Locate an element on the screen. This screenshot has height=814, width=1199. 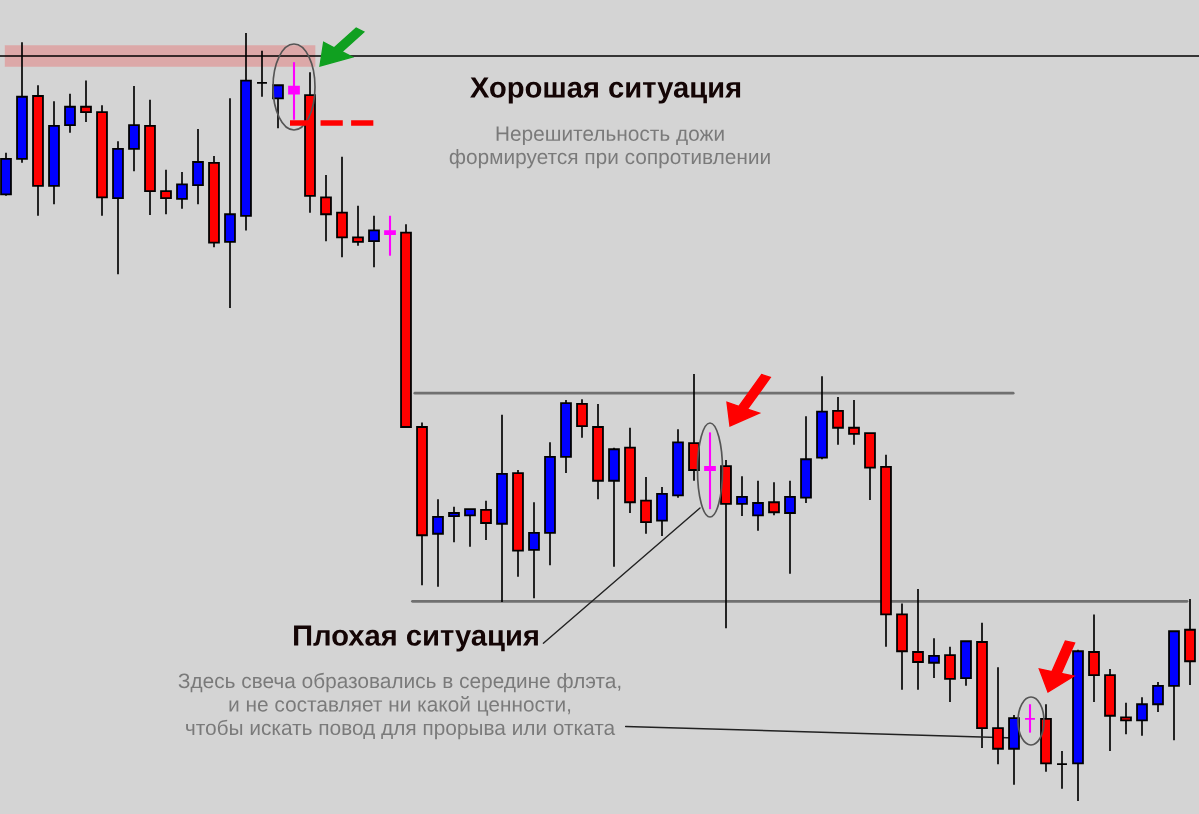
annotation: Плохая ситуация is located at coordinates (416, 638).